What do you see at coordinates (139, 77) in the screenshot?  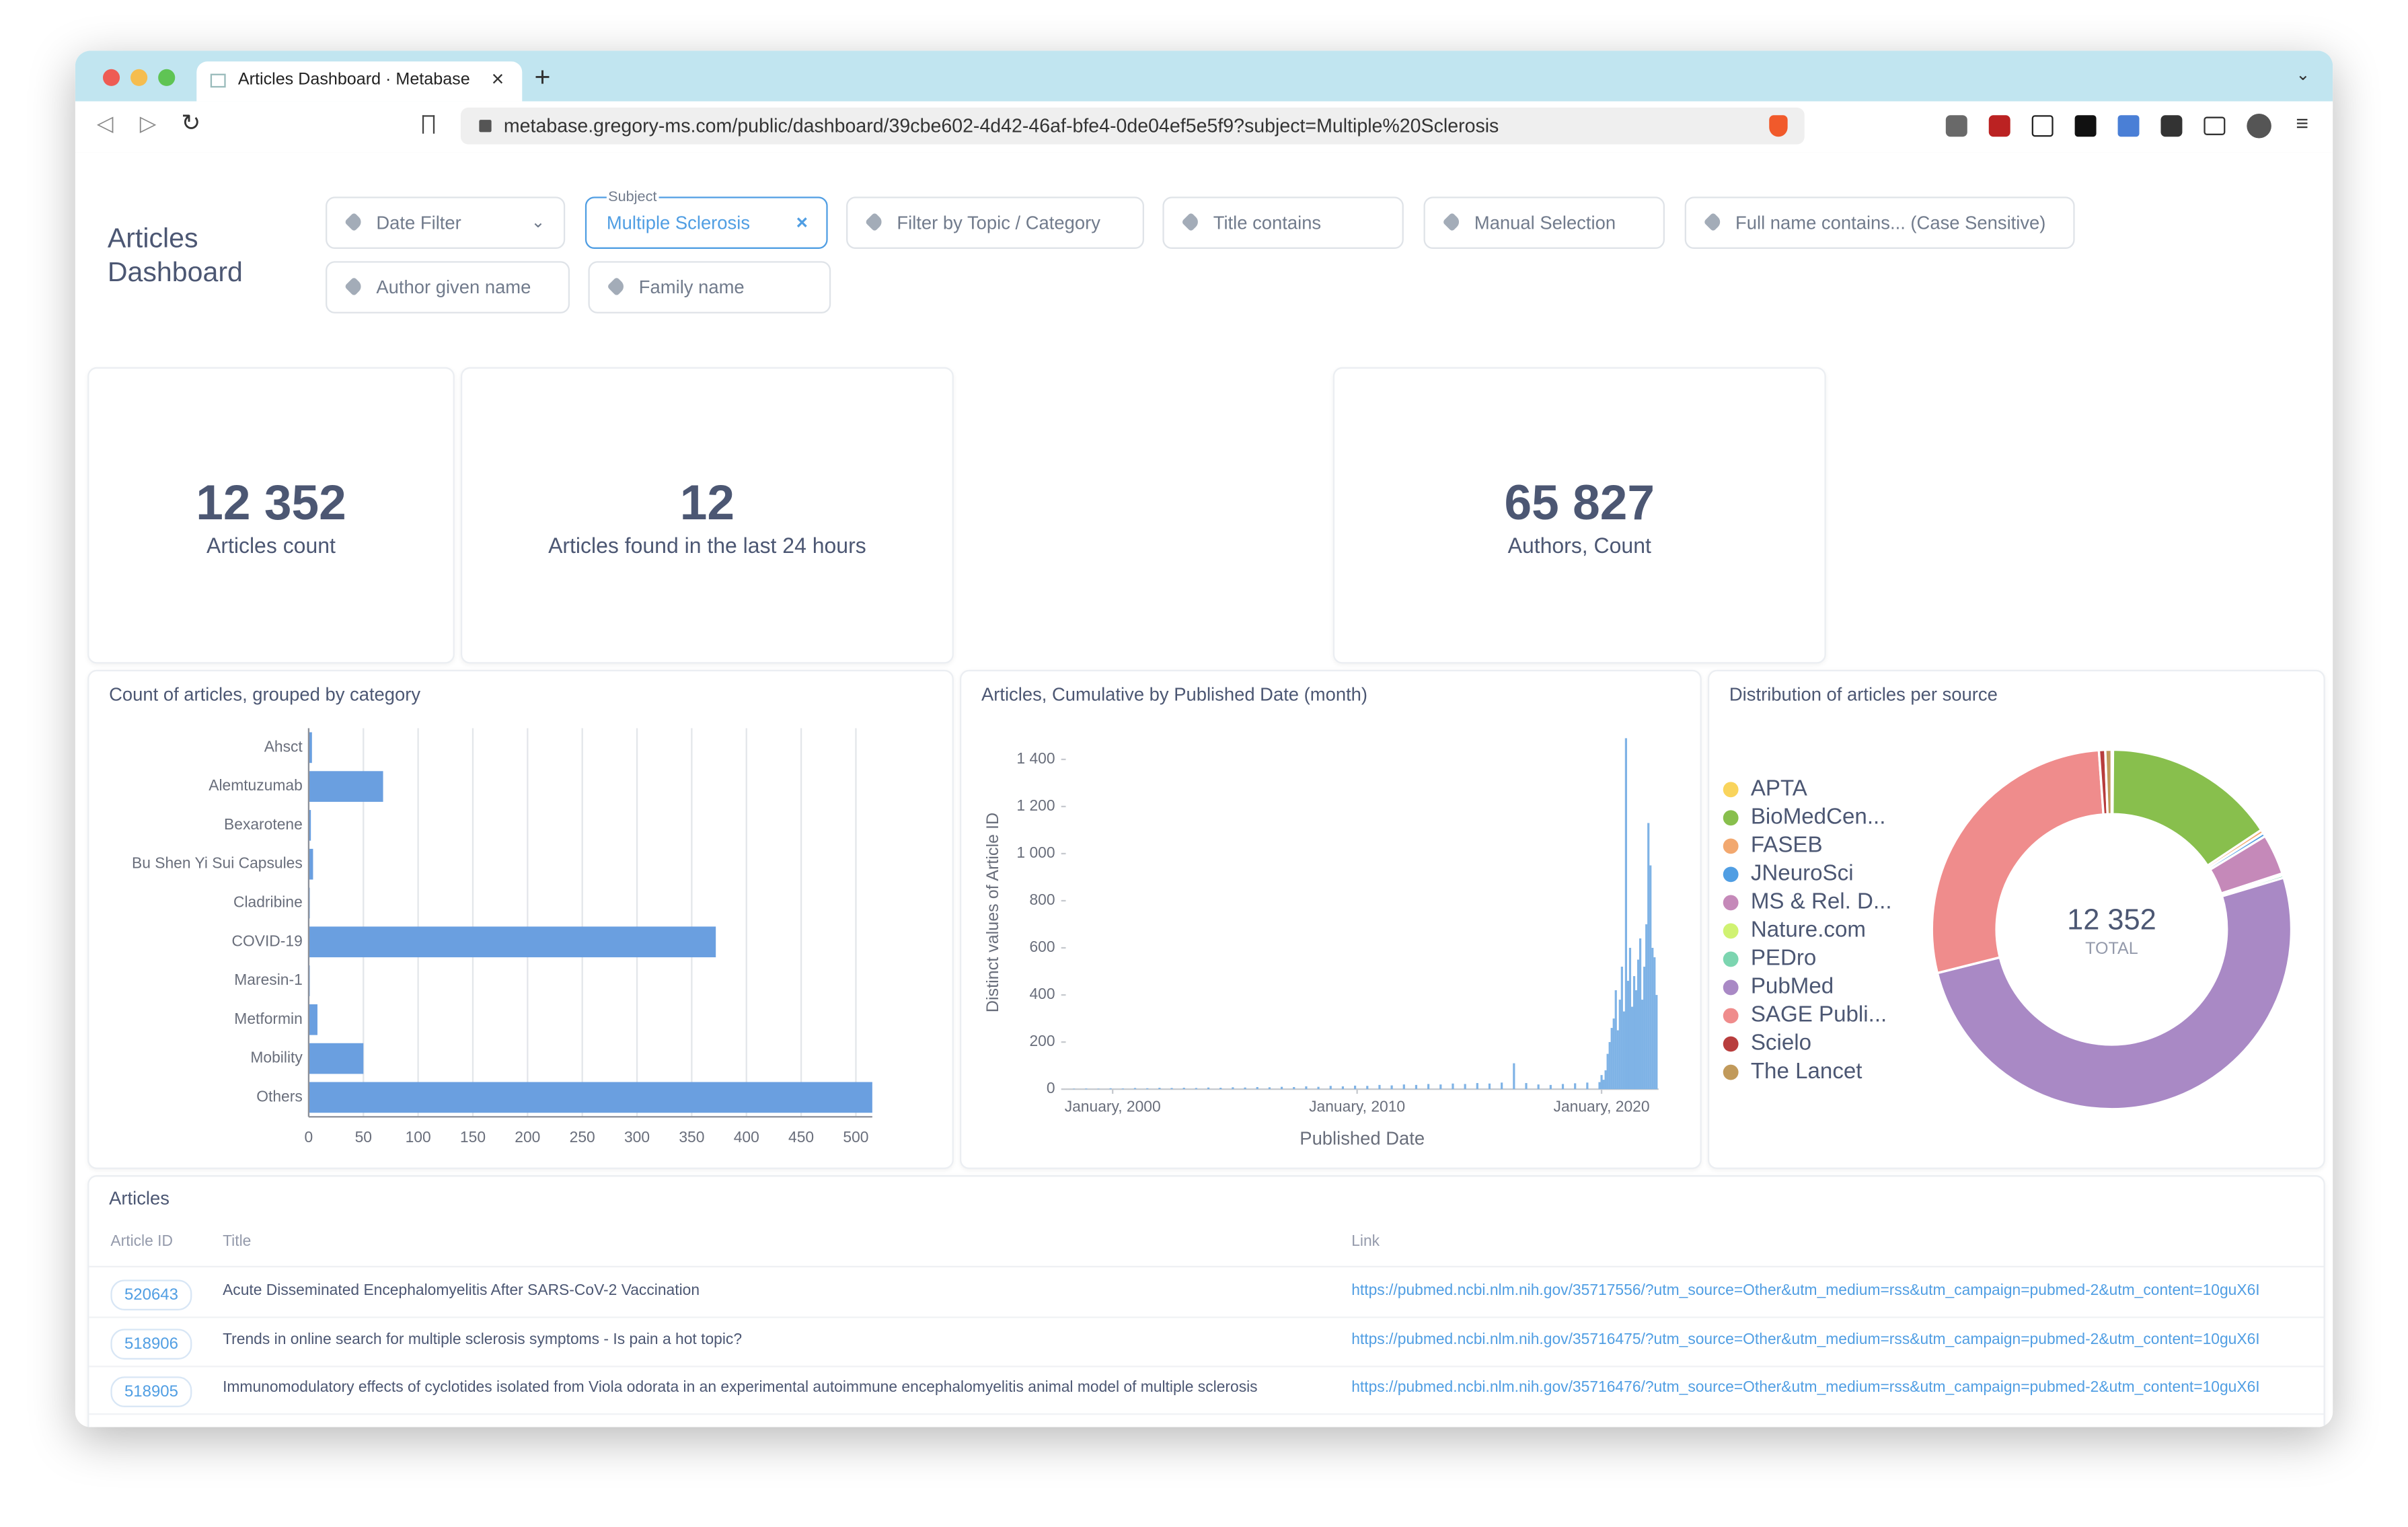 I see `minimize-dot` at bounding box center [139, 77].